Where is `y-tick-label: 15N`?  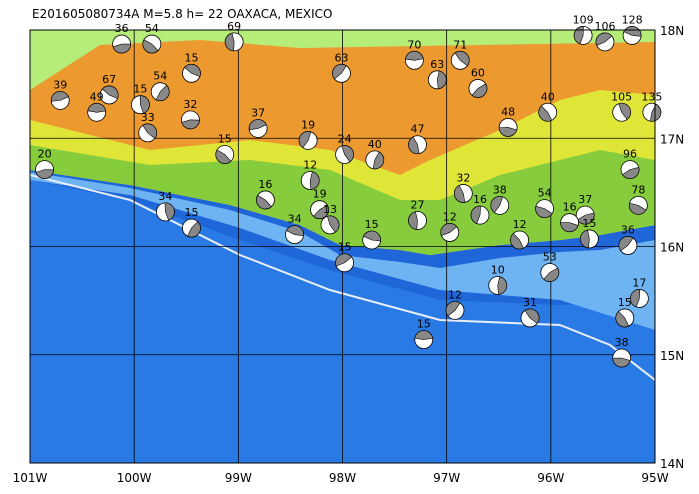
y-tick-label: 15N is located at coordinates (672, 356).